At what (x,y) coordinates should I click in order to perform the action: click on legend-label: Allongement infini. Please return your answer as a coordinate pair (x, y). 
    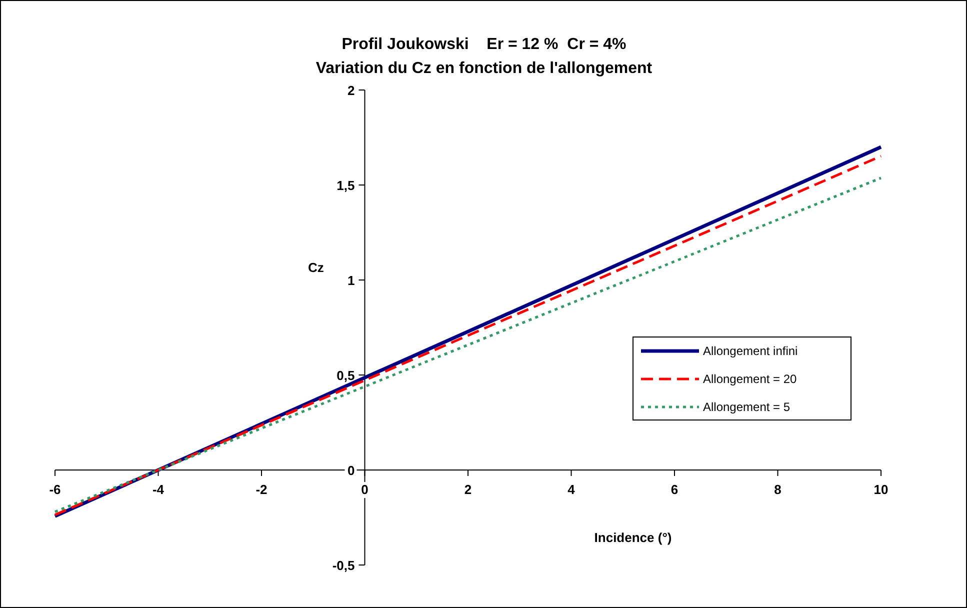
    Looking at the image, I should click on (750, 351).